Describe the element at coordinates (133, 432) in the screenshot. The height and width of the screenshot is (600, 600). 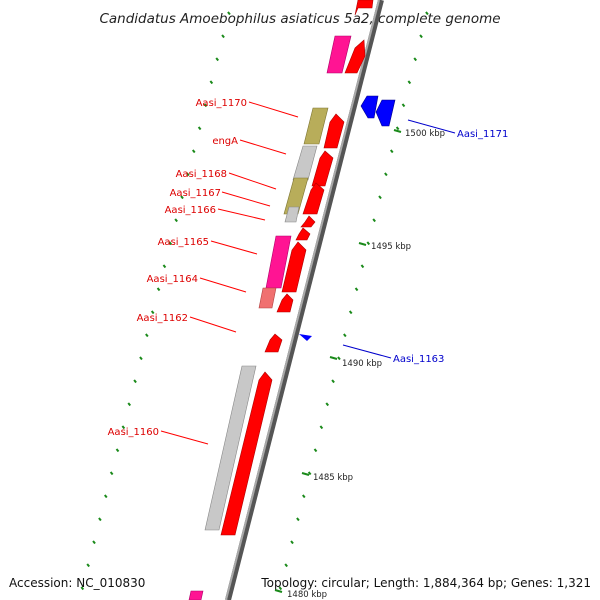
I see `gene-label-aasi-1160: Aasi_1160` at that location.